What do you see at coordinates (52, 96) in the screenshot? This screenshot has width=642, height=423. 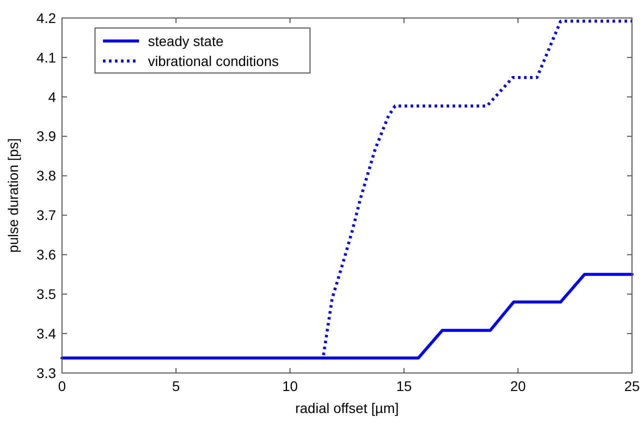 I see `y-tick-label: 4` at bounding box center [52, 96].